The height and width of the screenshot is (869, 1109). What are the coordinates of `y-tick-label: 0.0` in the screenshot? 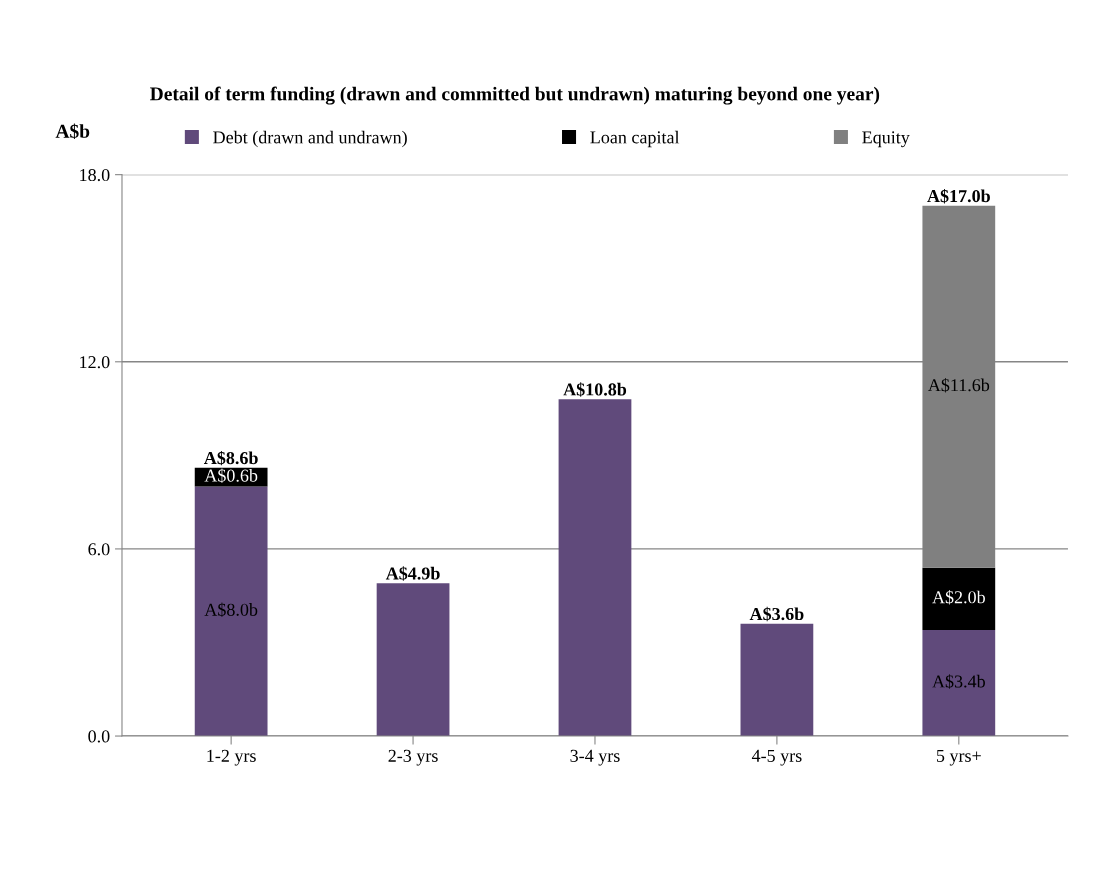 It's located at (99, 736).